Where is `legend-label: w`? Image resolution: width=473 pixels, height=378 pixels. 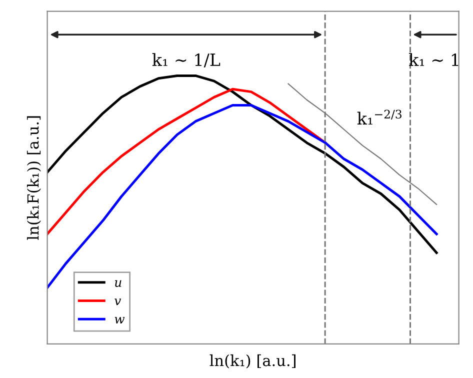 legend-label: w is located at coordinates (119, 320).